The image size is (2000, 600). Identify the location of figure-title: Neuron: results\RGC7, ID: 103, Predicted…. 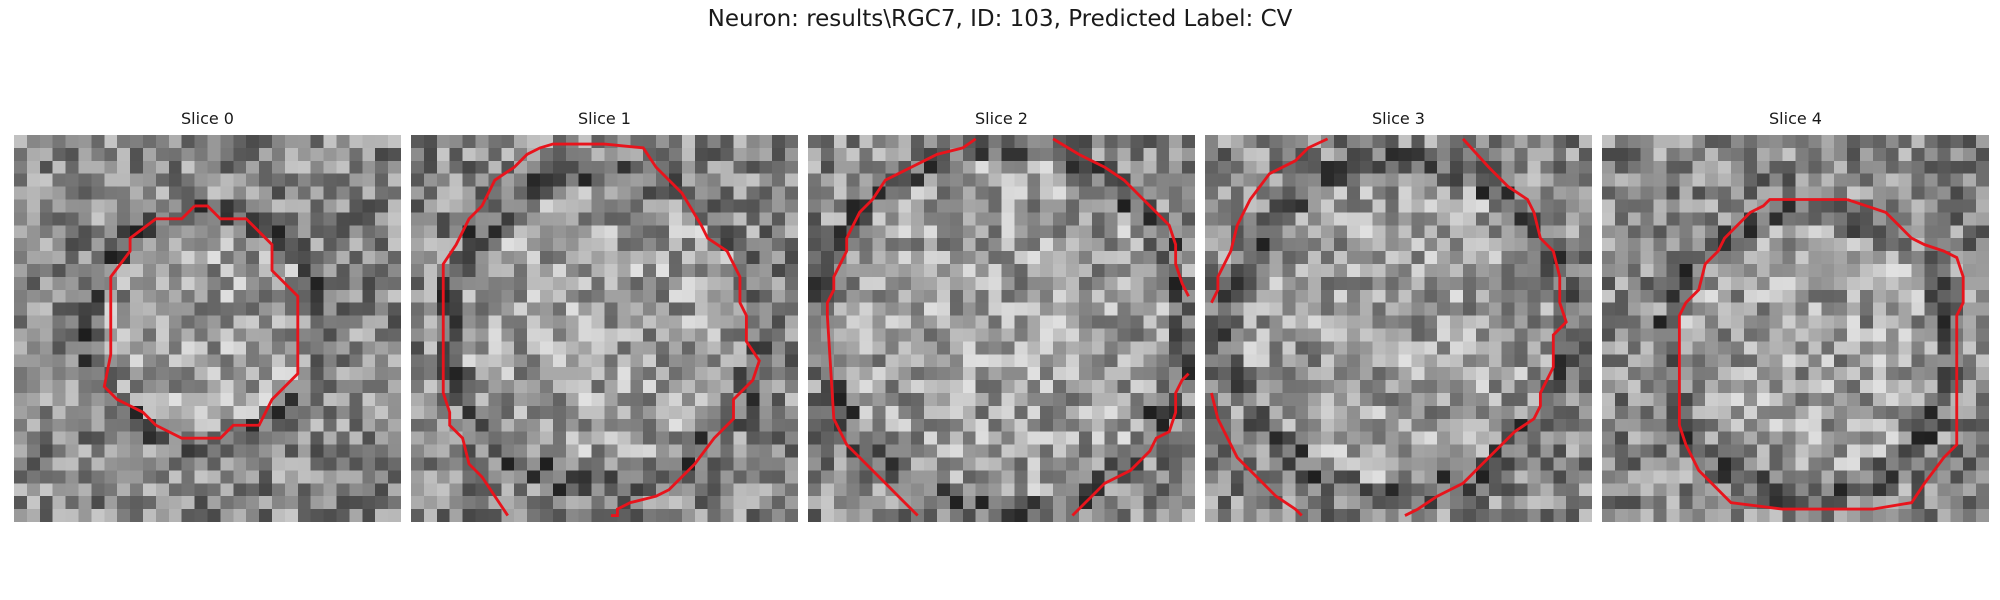
(1000, 19).